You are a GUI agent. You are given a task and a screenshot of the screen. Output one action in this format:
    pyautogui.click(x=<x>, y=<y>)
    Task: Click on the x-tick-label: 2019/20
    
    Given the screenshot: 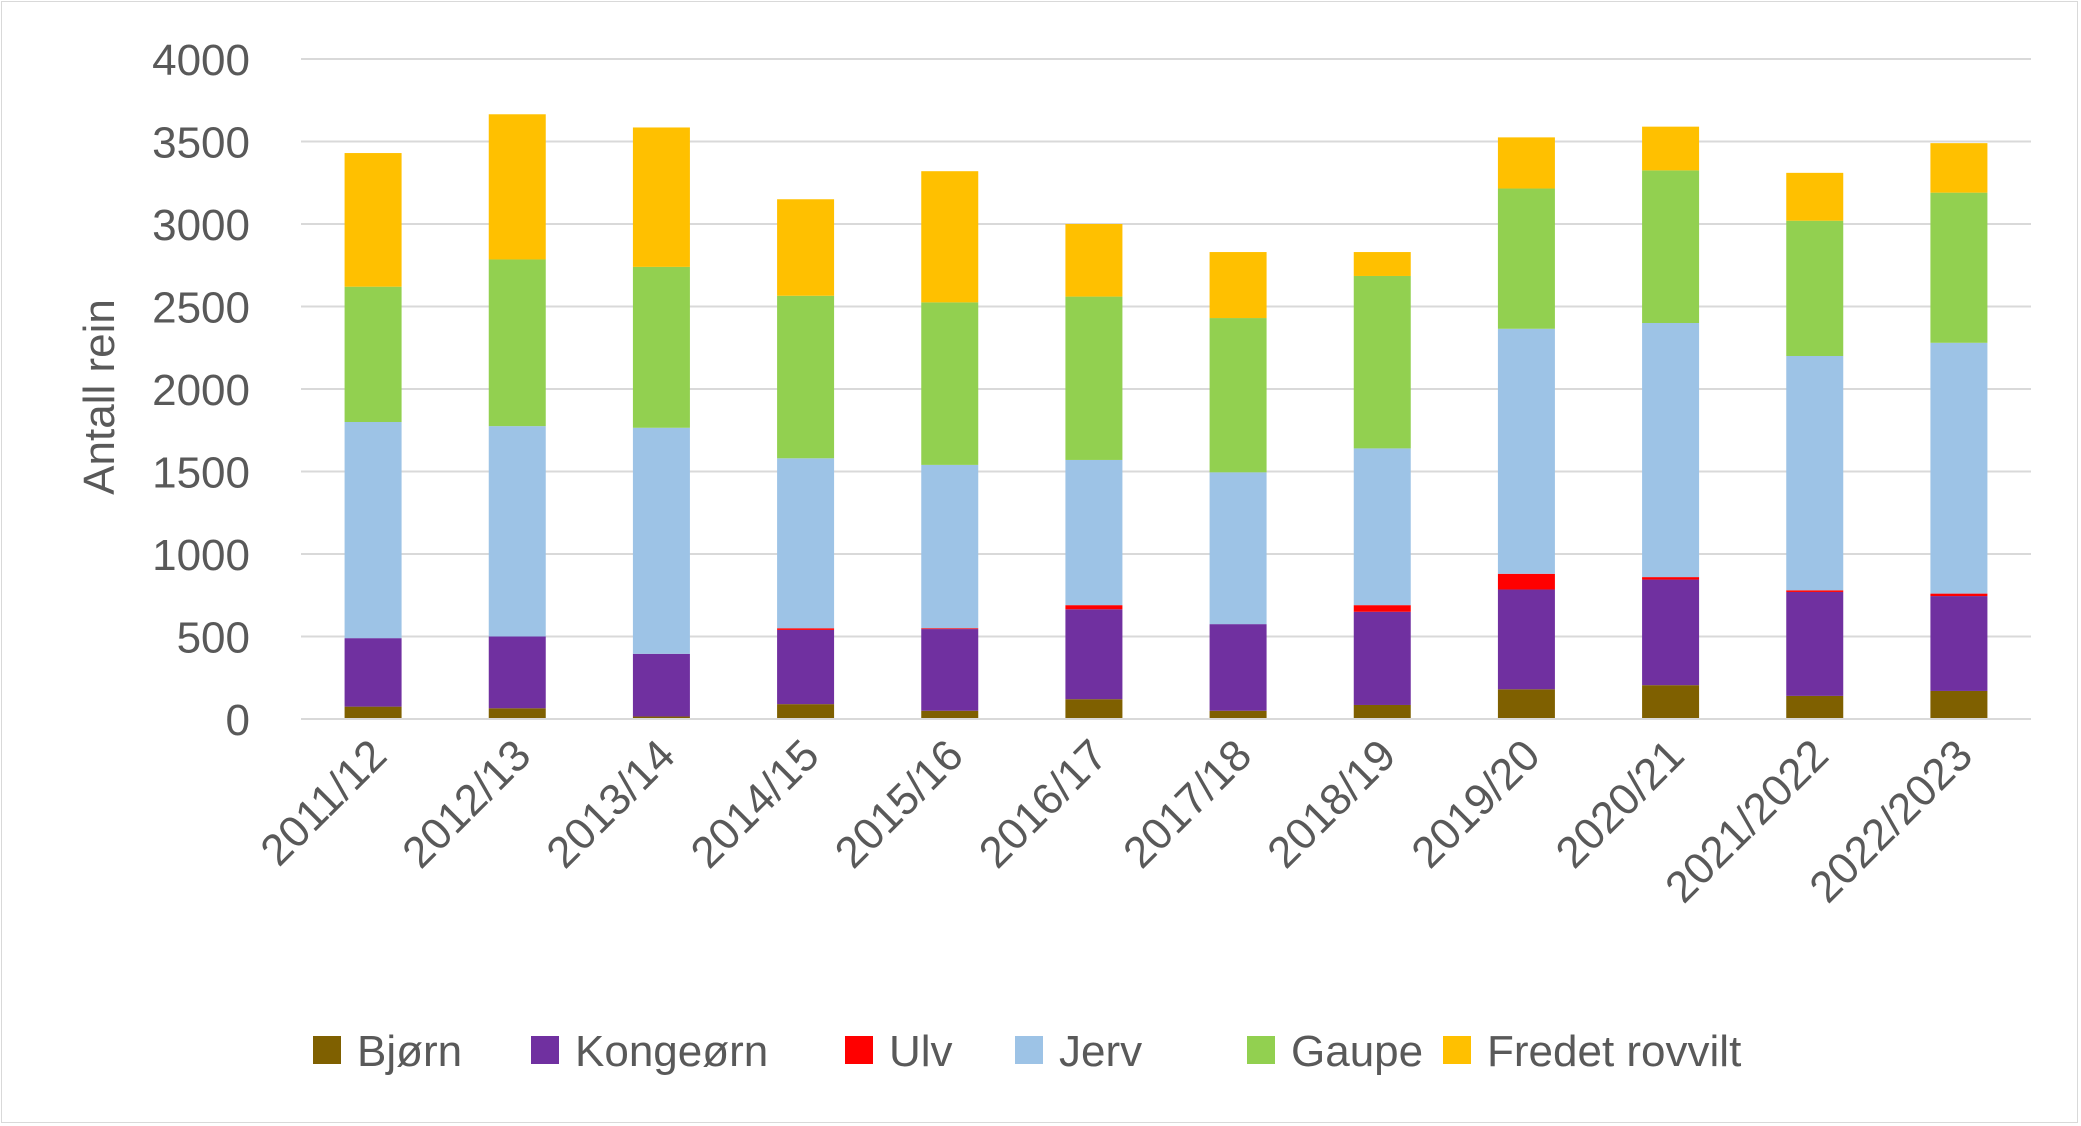 What is the action you would take?
    pyautogui.click(x=1475, y=803)
    